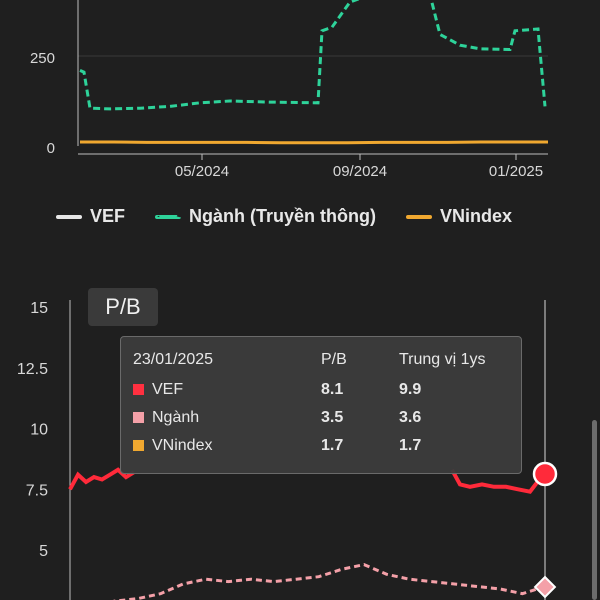 The image size is (600, 600). Describe the element at coordinates (545, 474) in the screenshot. I see `pb-marker-vef` at that location.